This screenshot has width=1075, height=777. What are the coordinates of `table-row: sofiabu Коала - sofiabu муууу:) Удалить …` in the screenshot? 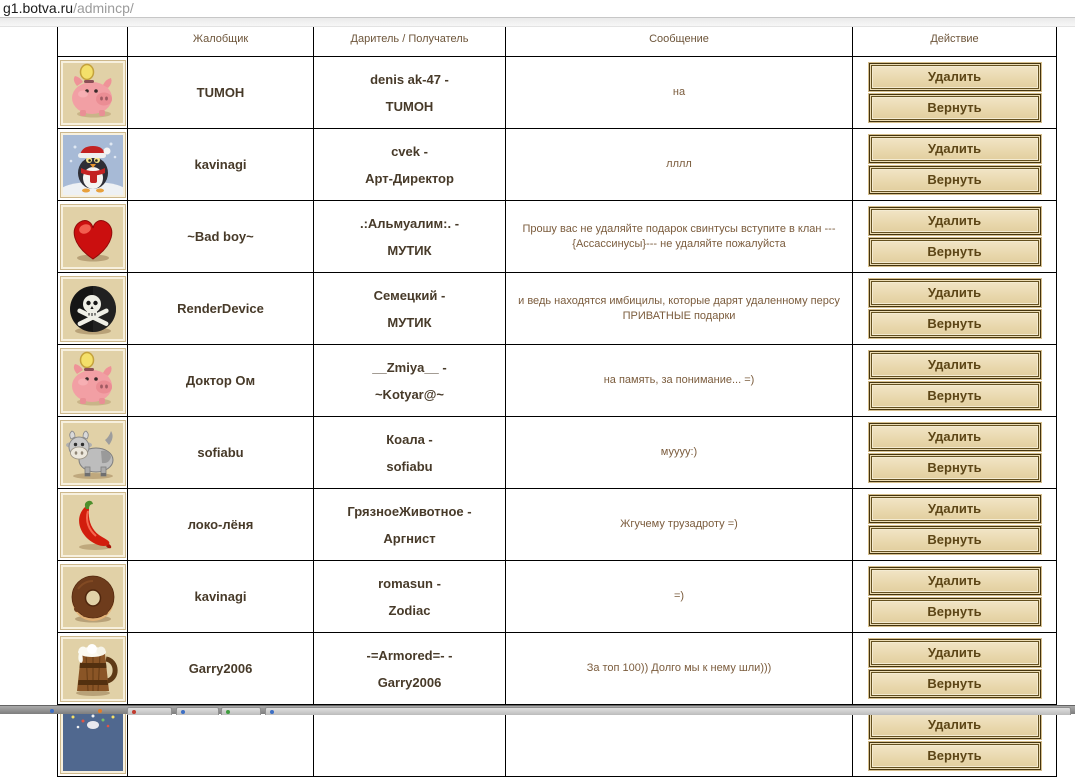 It's located at (557, 452).